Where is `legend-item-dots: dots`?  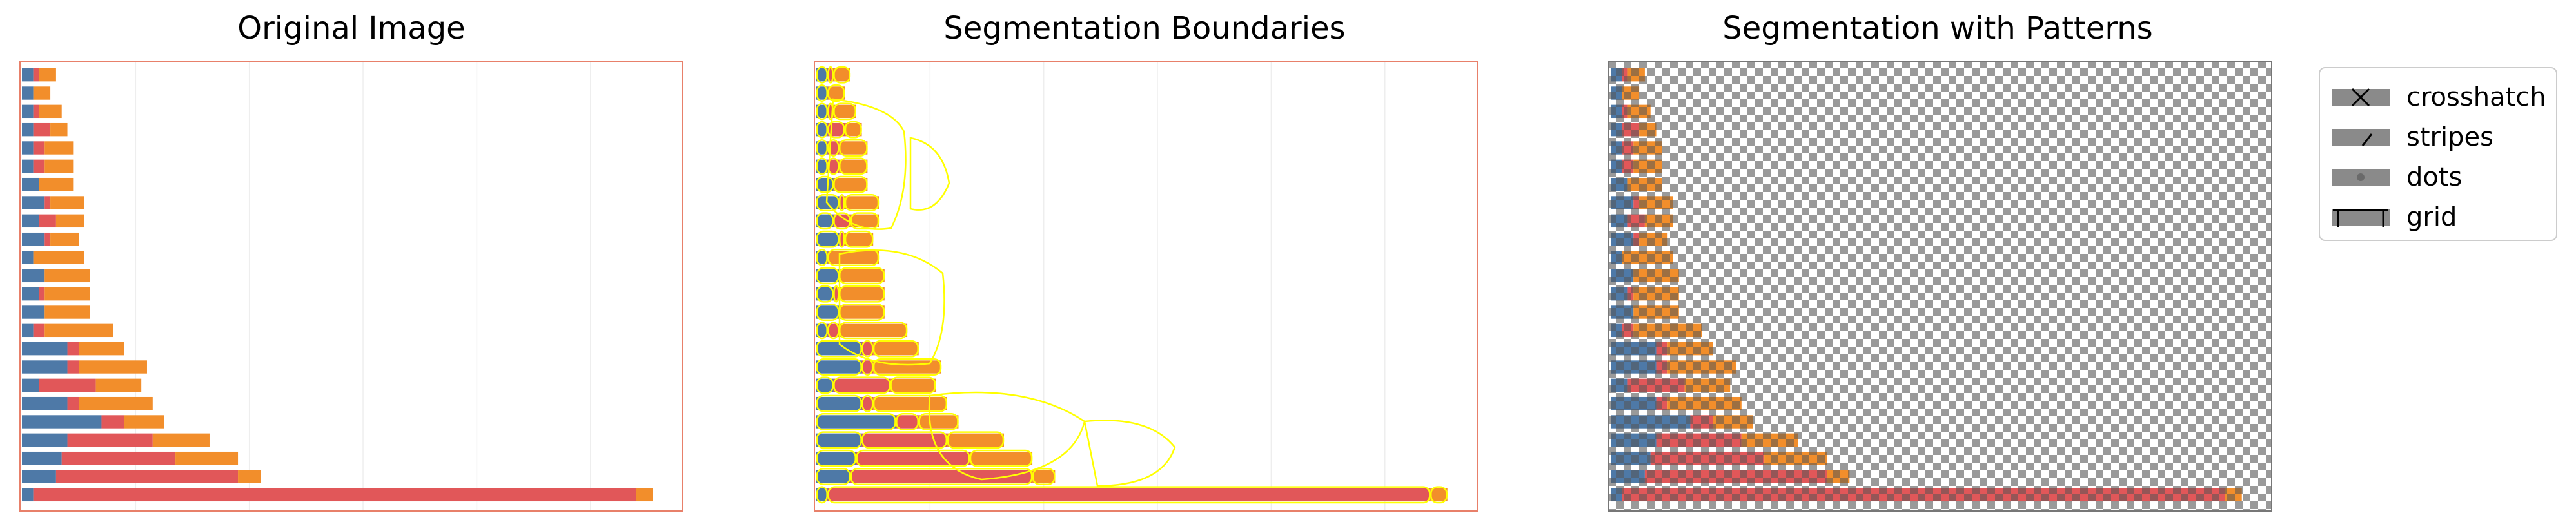 legend-item-dots: dots is located at coordinates (2397, 177).